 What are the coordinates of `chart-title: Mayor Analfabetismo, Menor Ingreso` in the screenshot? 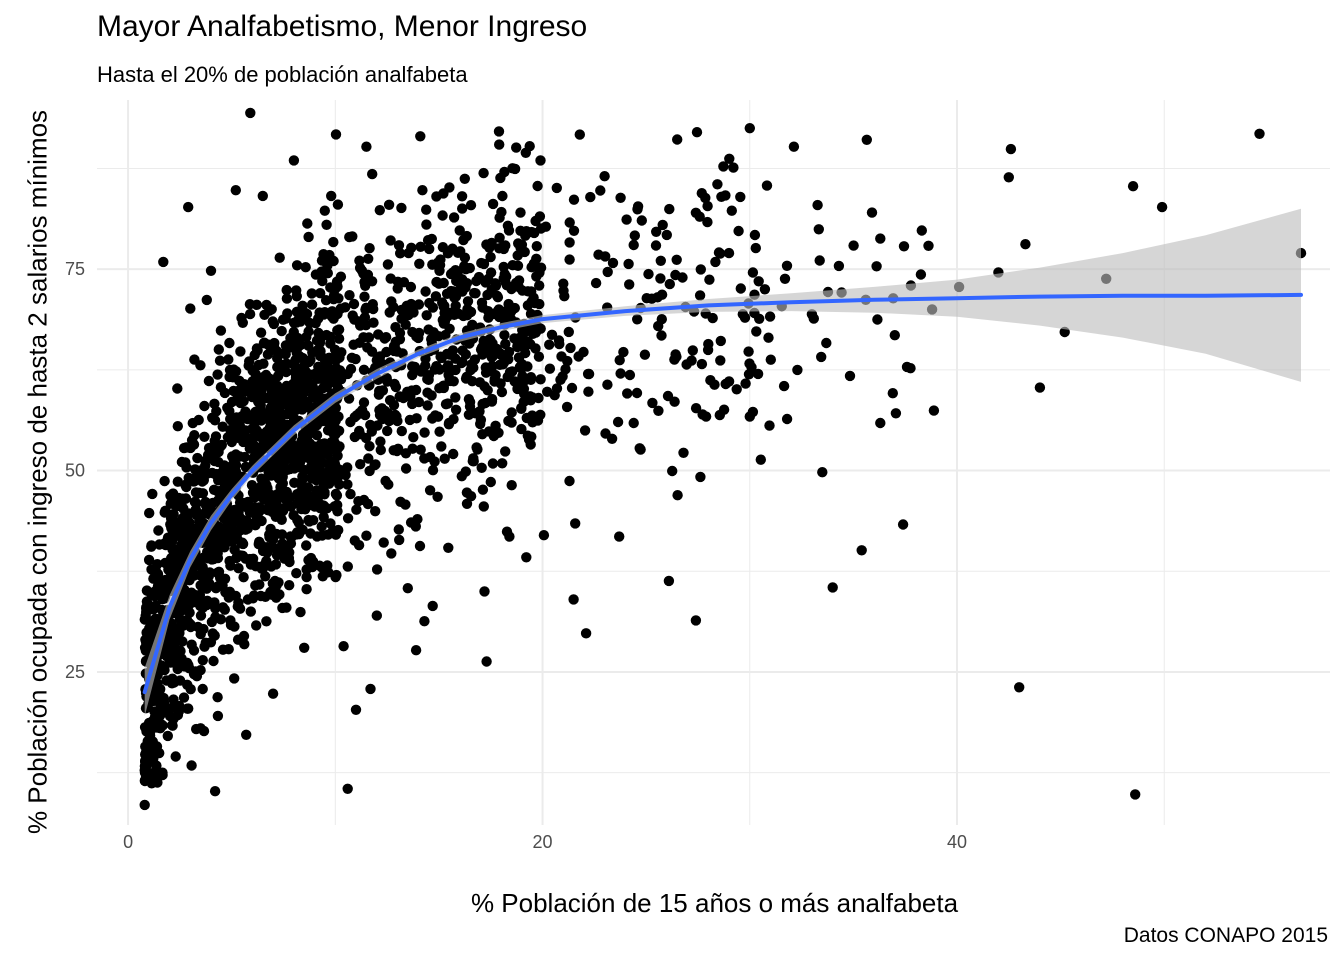 It's located at (342, 26).